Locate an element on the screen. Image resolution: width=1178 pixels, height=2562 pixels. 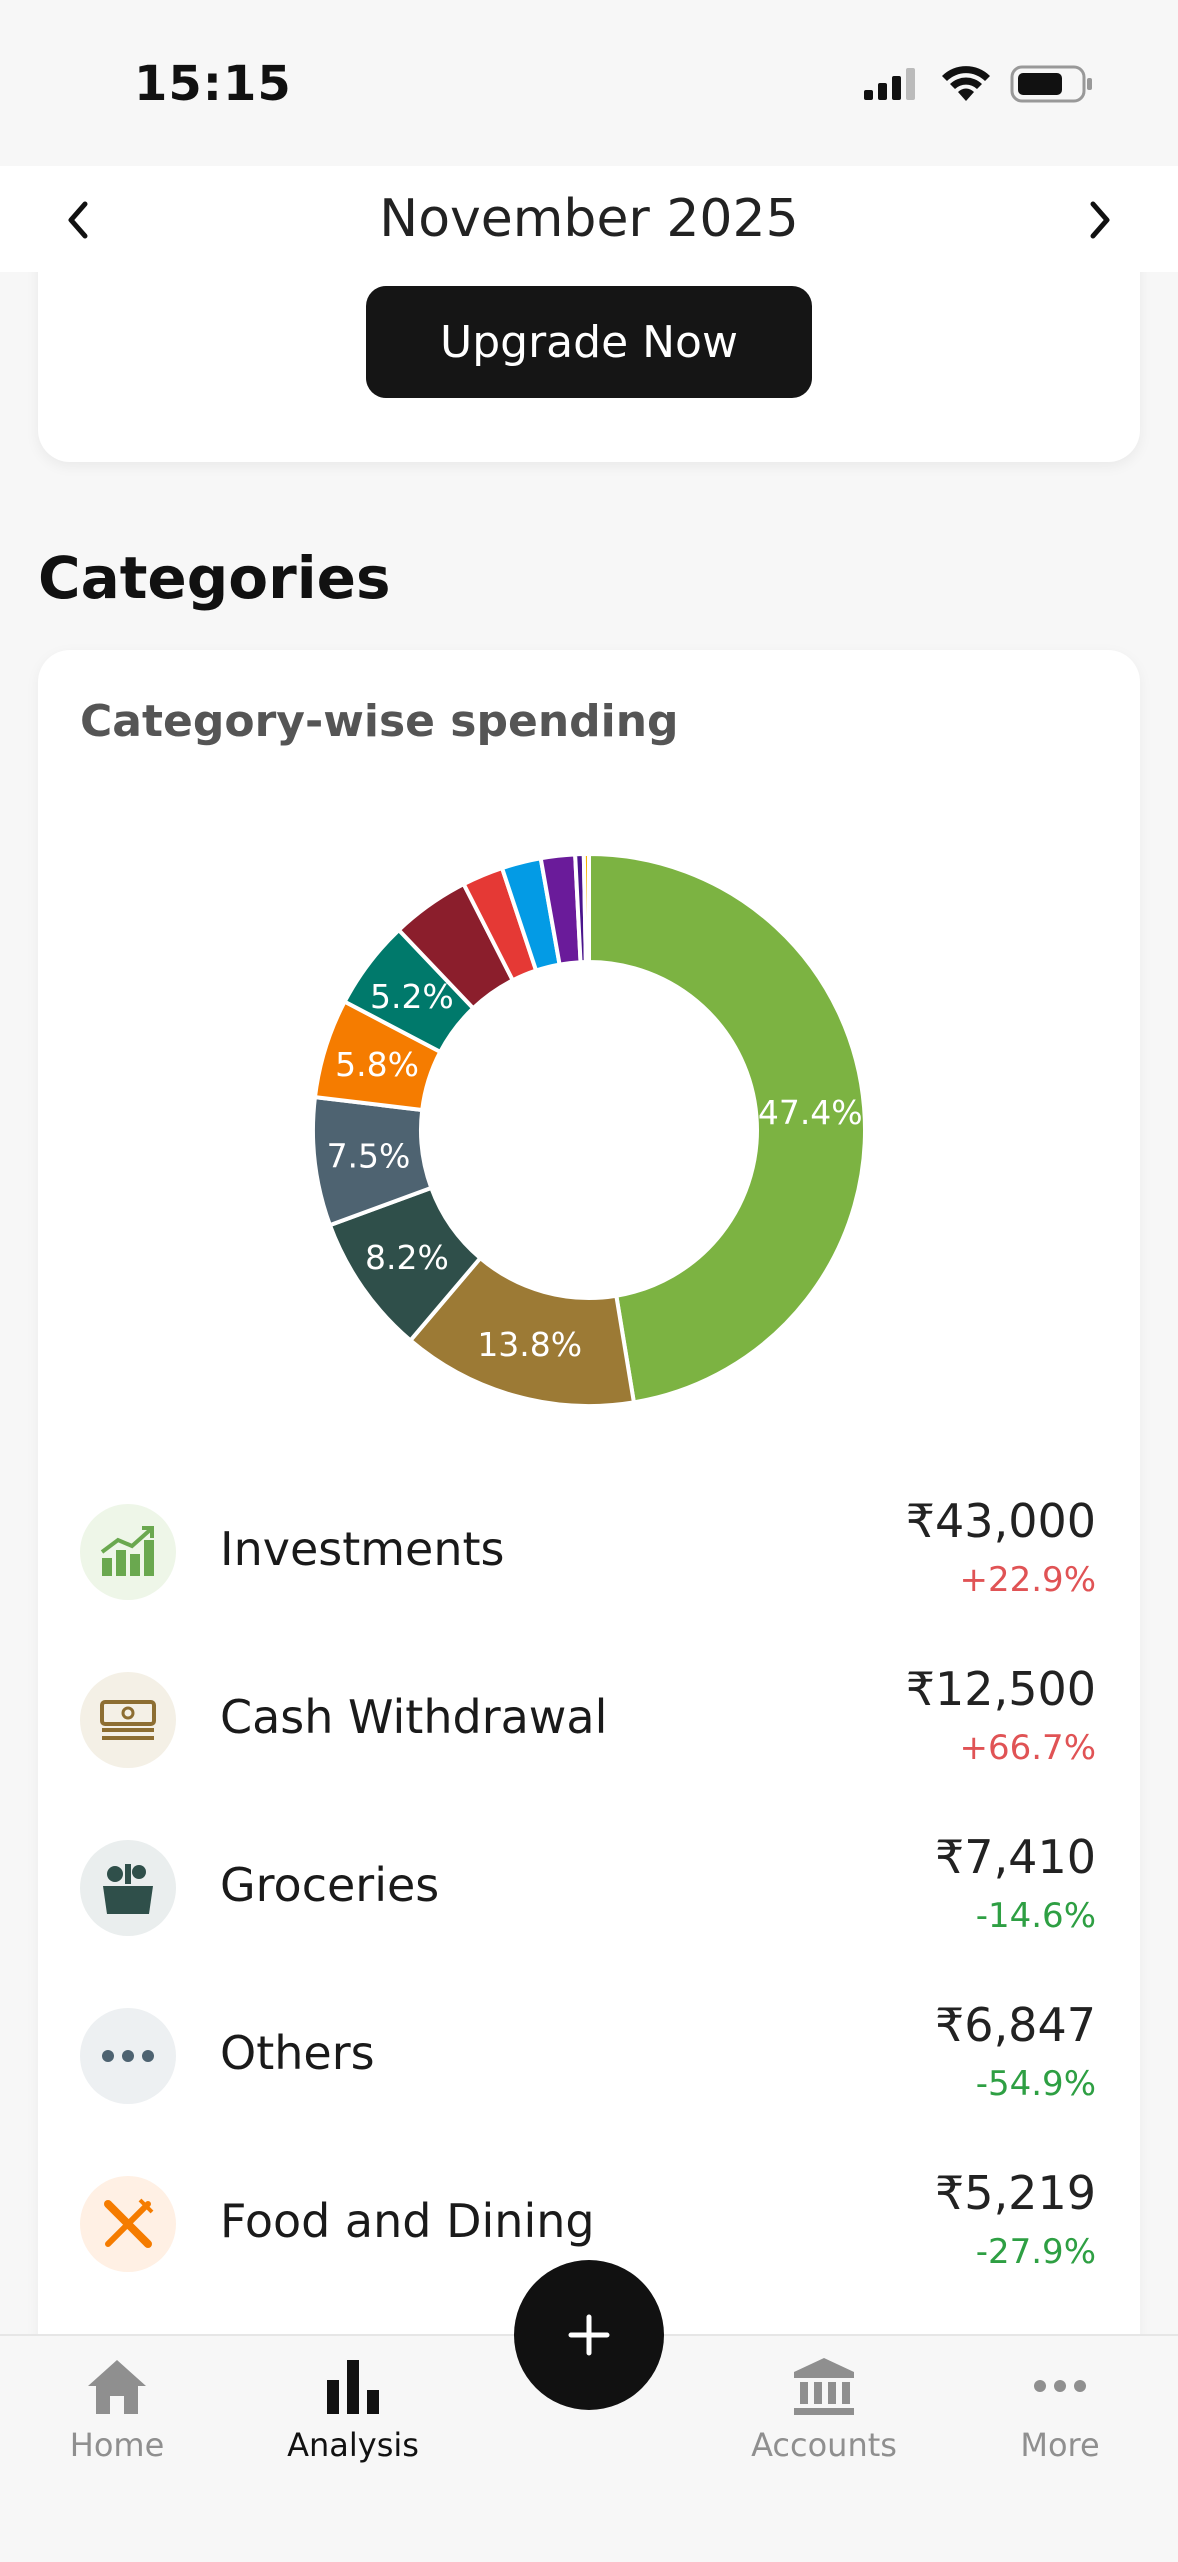
add-transaction-button is located at coordinates (589, 2335).